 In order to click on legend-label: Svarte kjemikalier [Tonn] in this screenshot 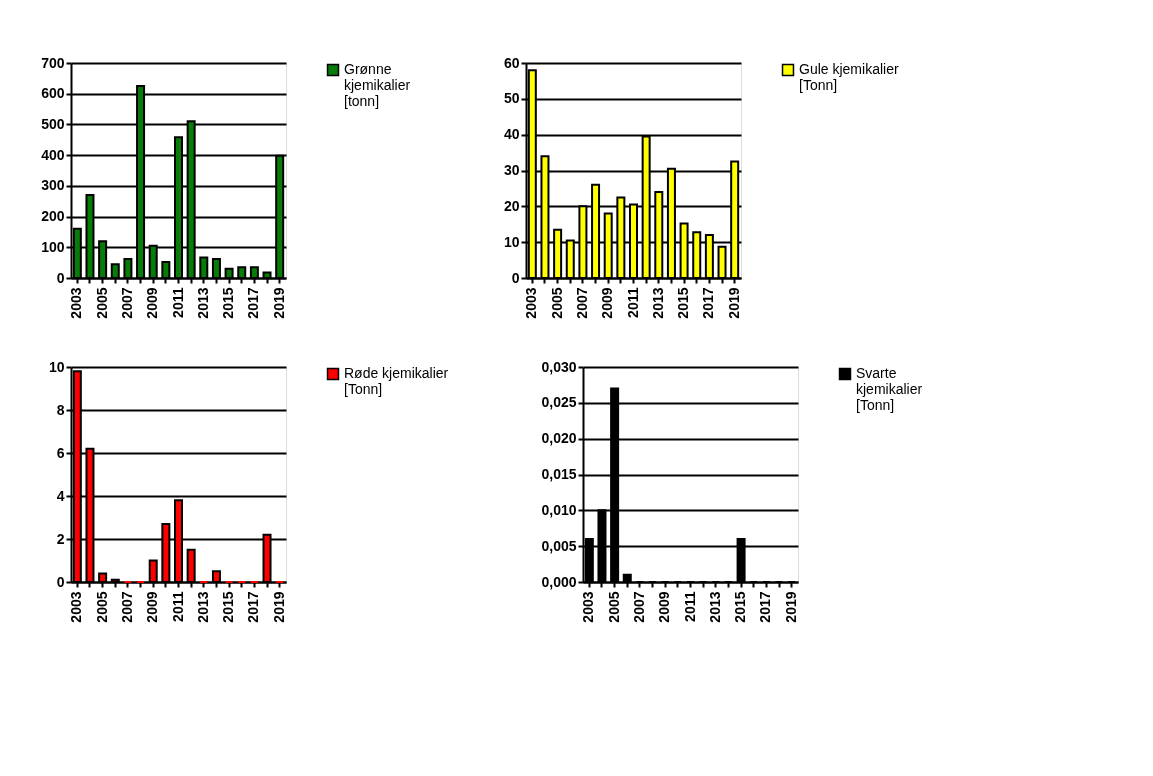, I will do `click(889, 389)`.